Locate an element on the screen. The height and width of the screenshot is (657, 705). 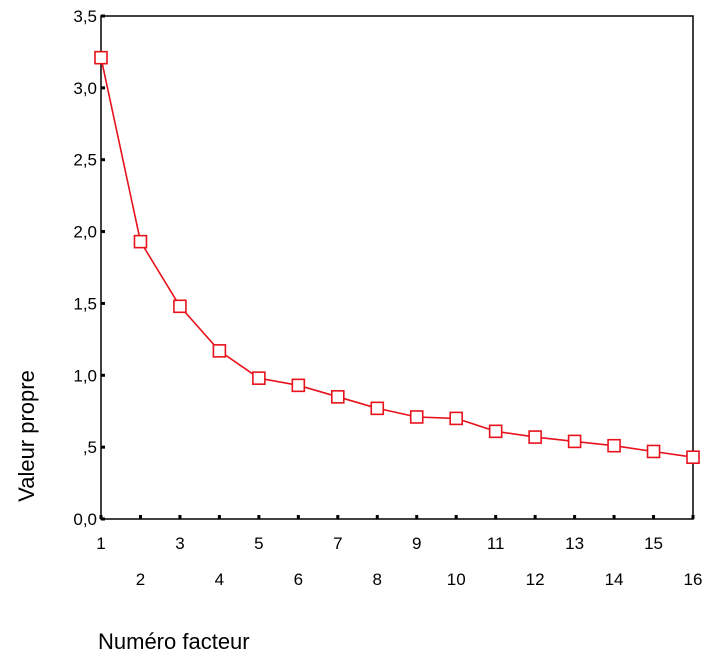
y-axis: 0,0 ,5 1,0 1,5 2,0 2,5 3,0 3,5 is located at coordinates (89, 268).